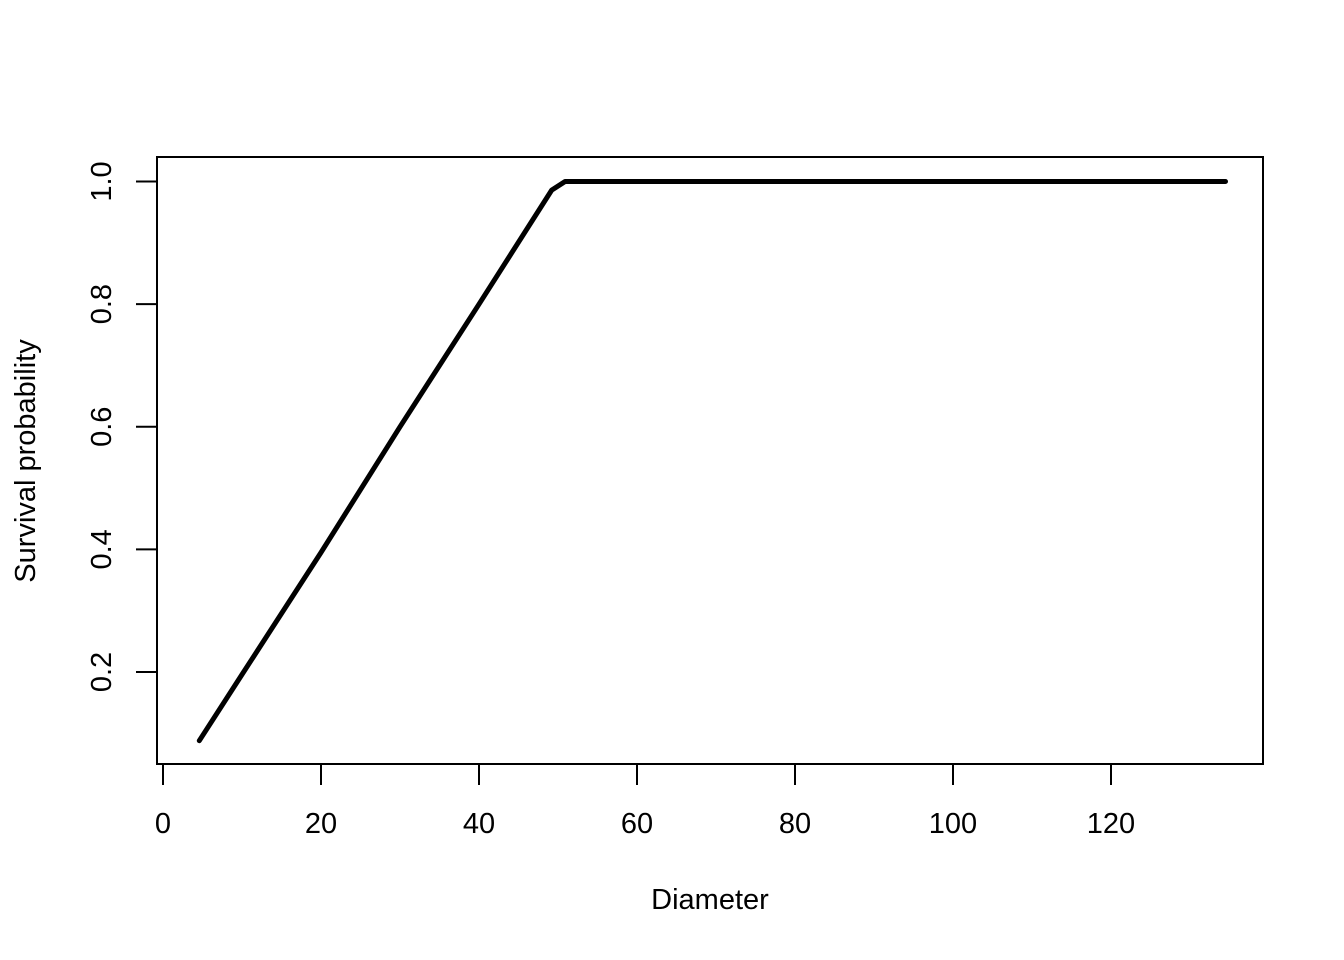 Image resolution: width=1344 pixels, height=960 pixels. What do you see at coordinates (321, 824) in the screenshot?
I see `x-tick-label: 20` at bounding box center [321, 824].